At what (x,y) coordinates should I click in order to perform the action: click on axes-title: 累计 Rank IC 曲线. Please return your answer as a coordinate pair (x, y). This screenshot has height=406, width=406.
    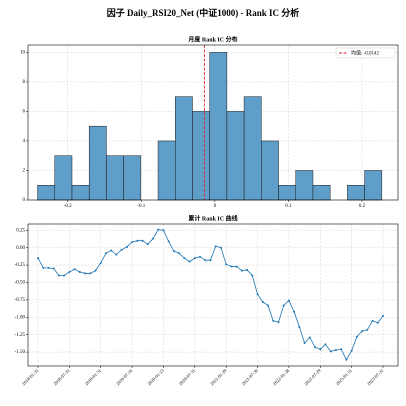
    Looking at the image, I should click on (212, 218).